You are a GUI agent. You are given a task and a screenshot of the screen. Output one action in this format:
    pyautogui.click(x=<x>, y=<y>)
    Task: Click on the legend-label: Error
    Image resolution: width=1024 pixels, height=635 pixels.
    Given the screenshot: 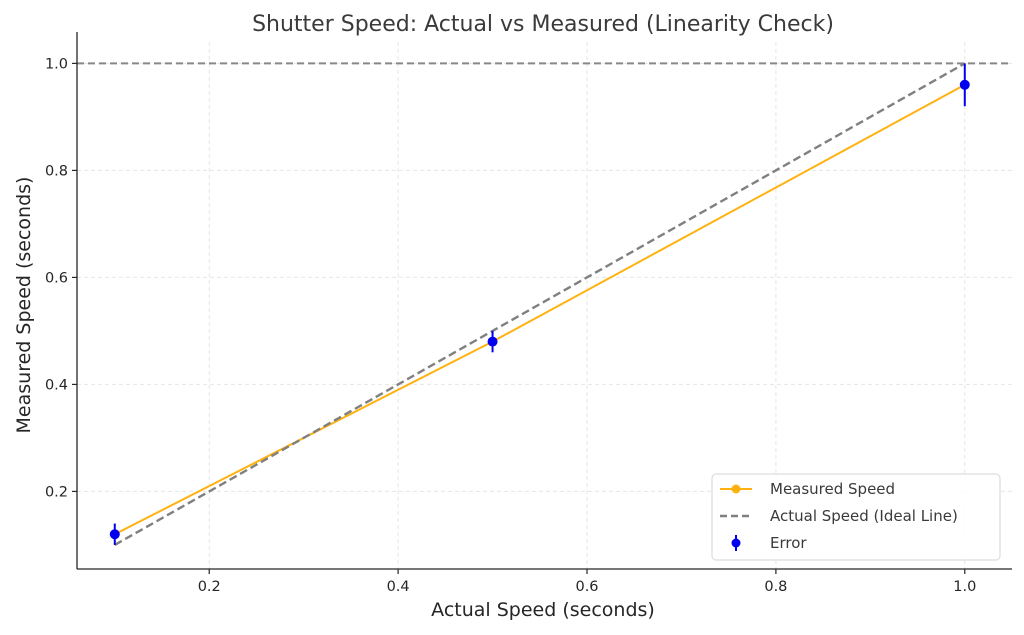 What is the action you would take?
    pyautogui.click(x=788, y=543)
    